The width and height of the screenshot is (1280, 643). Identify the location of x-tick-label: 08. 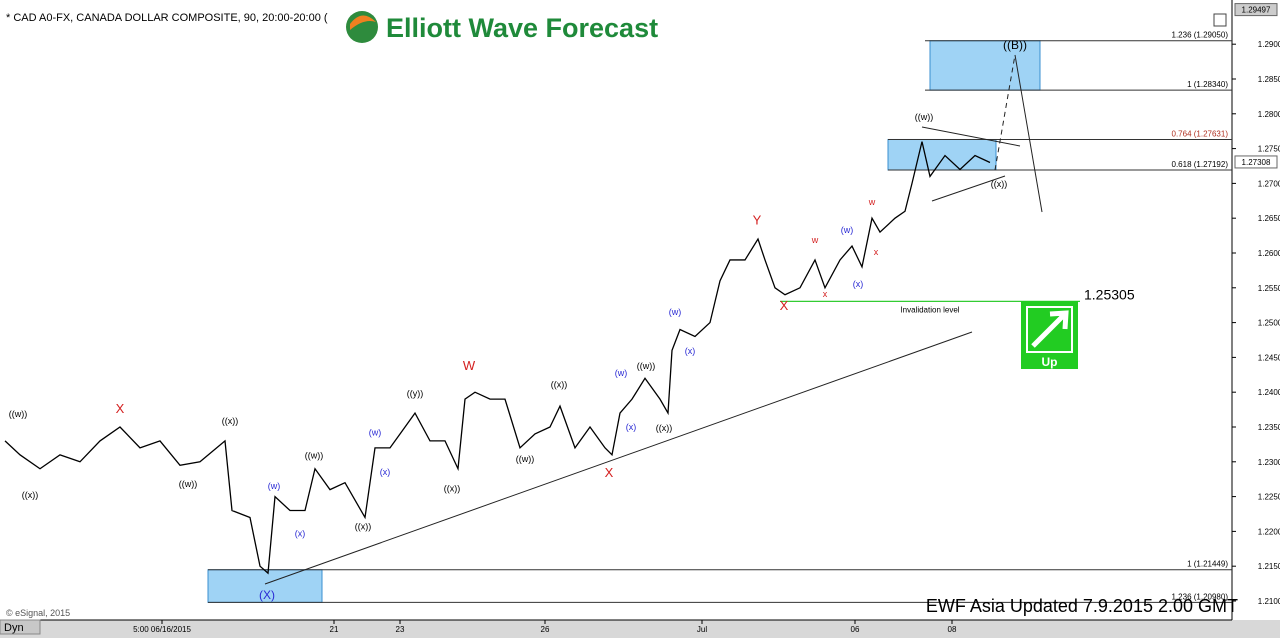
(952, 629).